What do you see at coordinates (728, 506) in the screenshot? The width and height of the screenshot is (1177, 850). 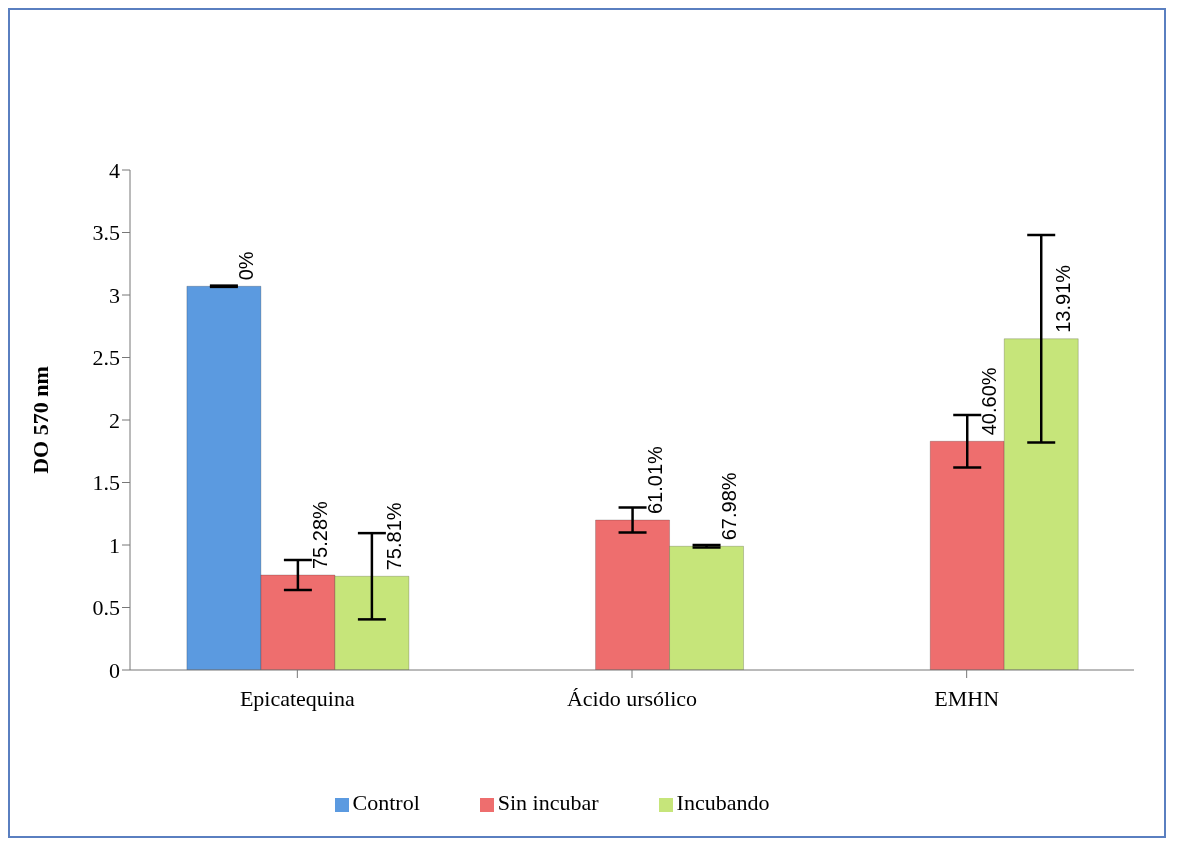 I see `annotation: 67.98%` at bounding box center [728, 506].